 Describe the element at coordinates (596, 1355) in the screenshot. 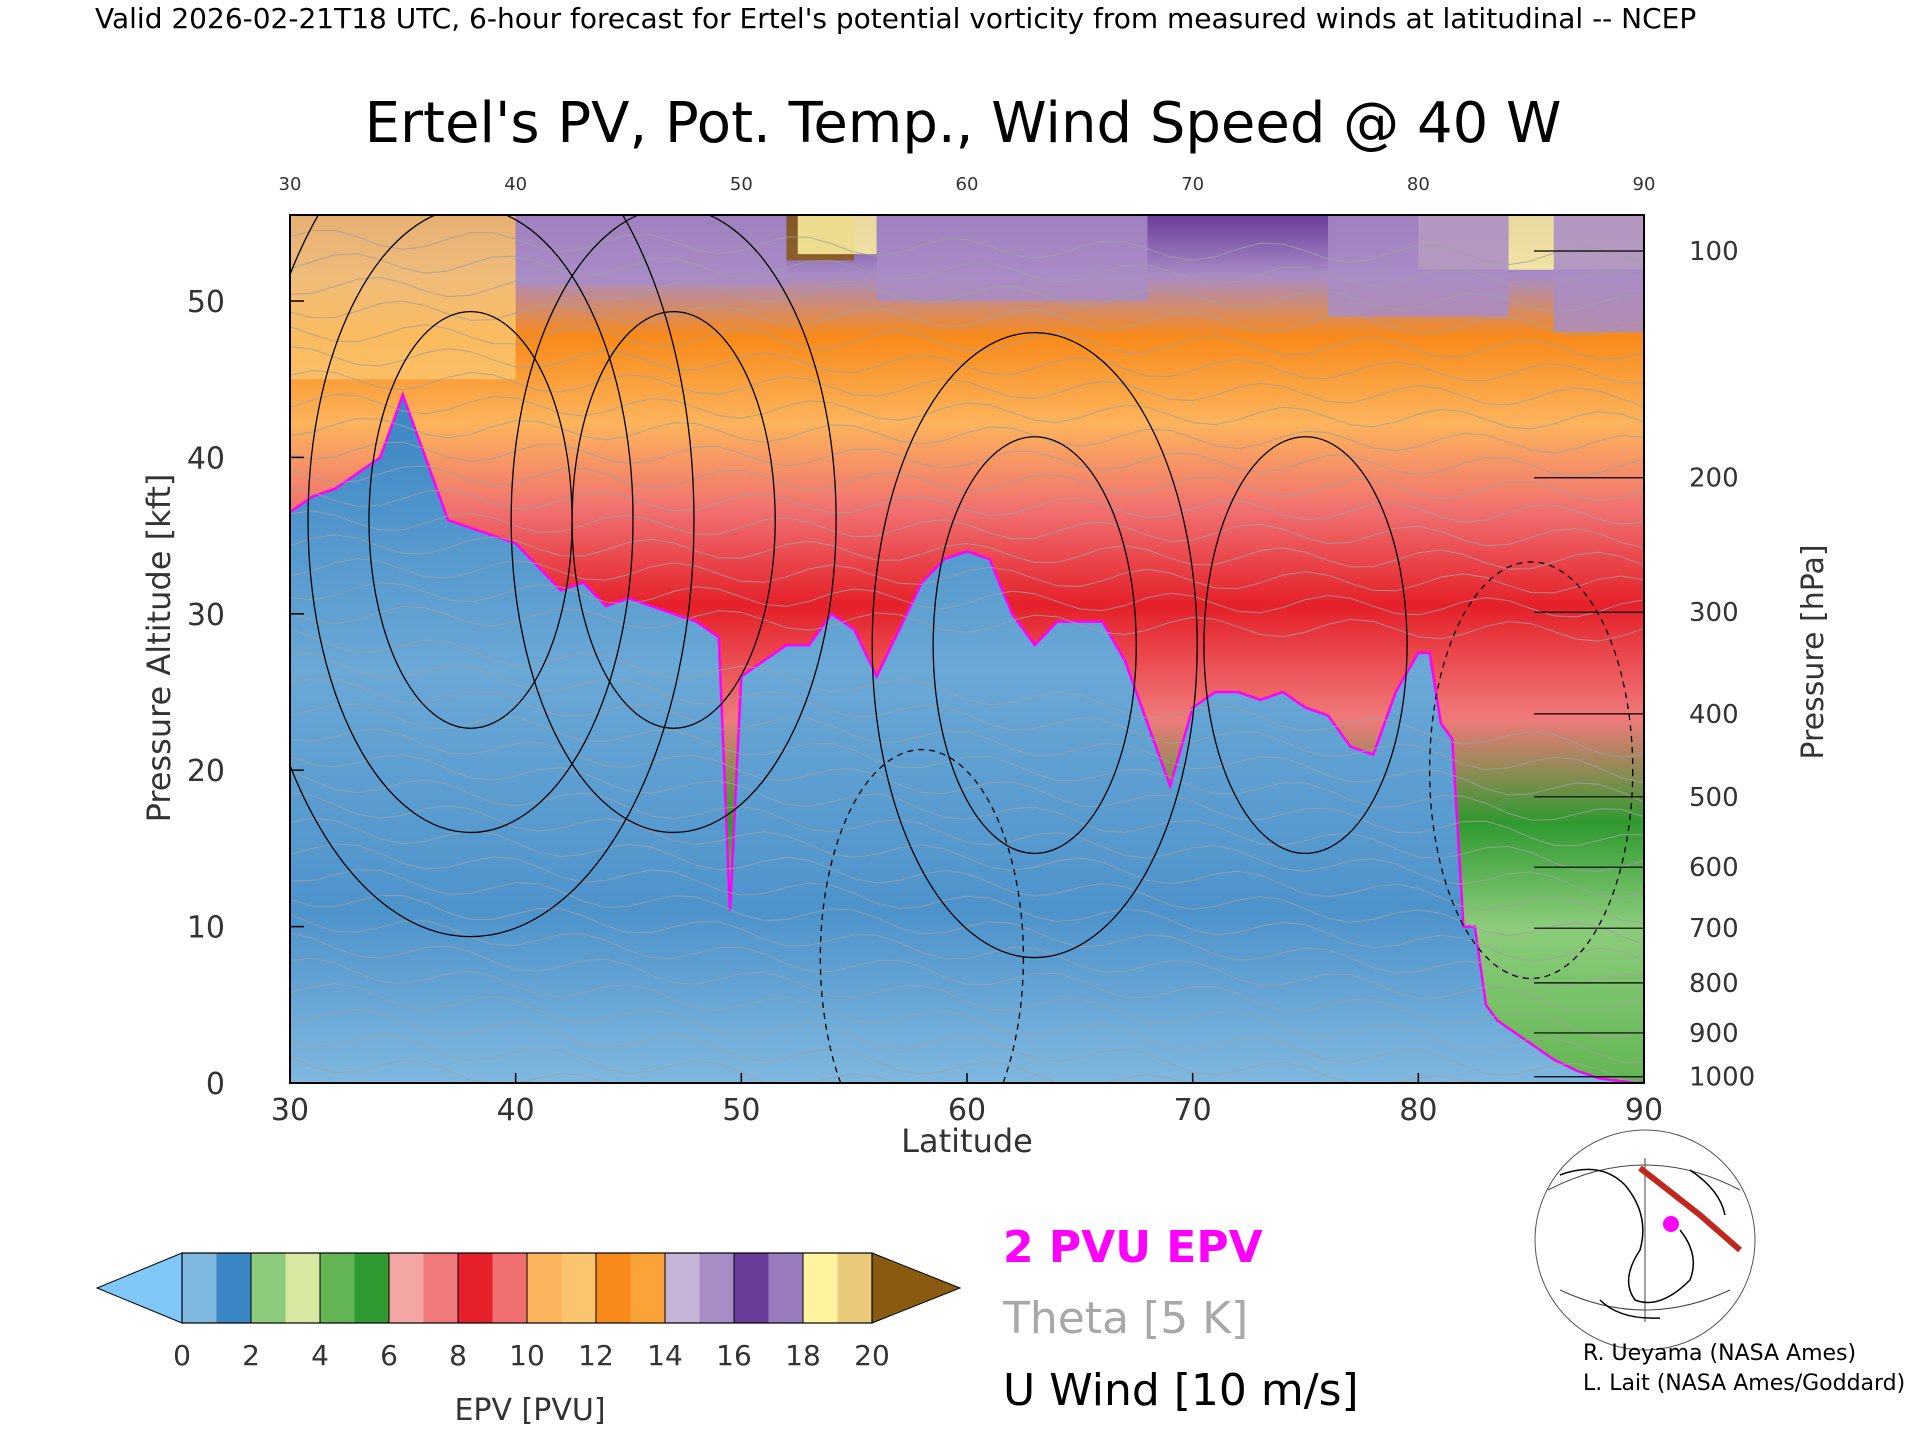

I see `colorbar-tick-label: 12` at that location.